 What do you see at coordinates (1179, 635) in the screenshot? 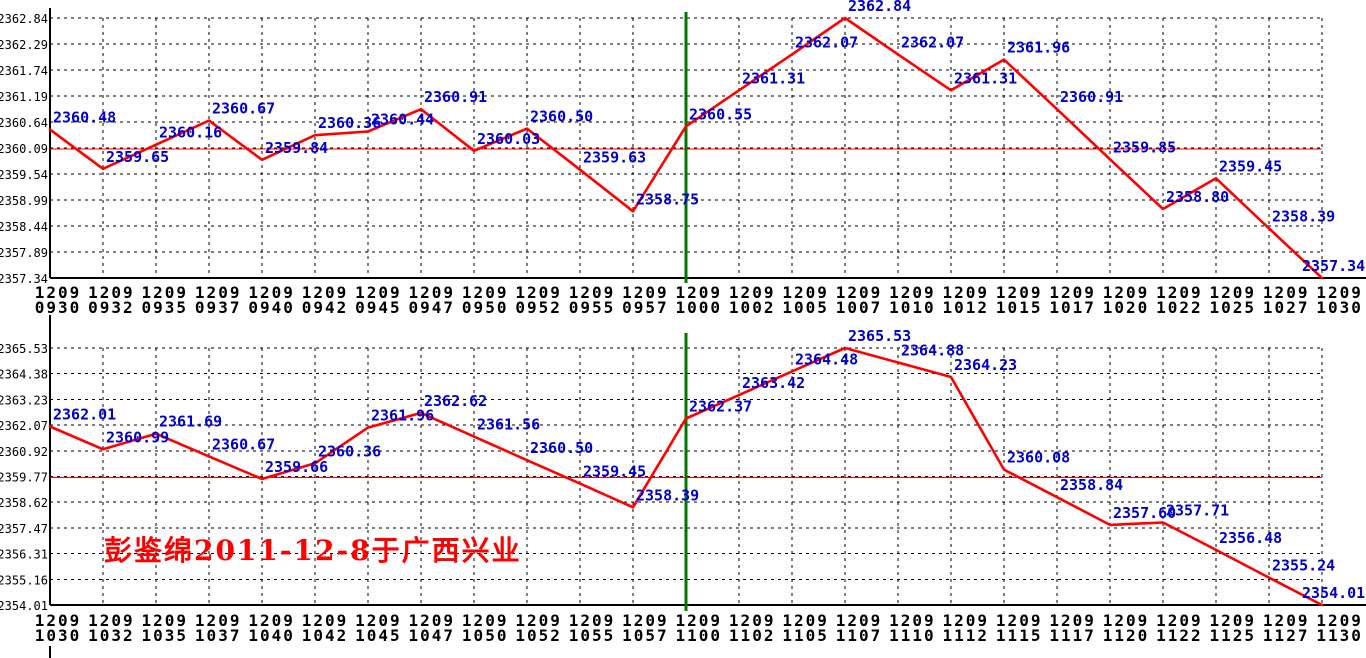
I see `x-tick-time-label: 1122` at bounding box center [1179, 635].